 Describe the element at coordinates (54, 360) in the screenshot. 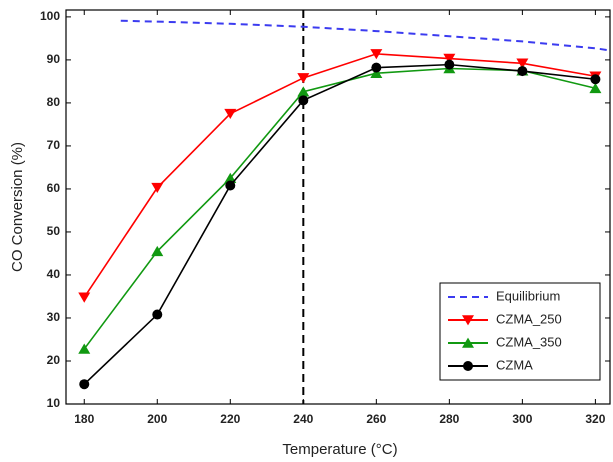

I see `y-tick-label: 20` at that location.